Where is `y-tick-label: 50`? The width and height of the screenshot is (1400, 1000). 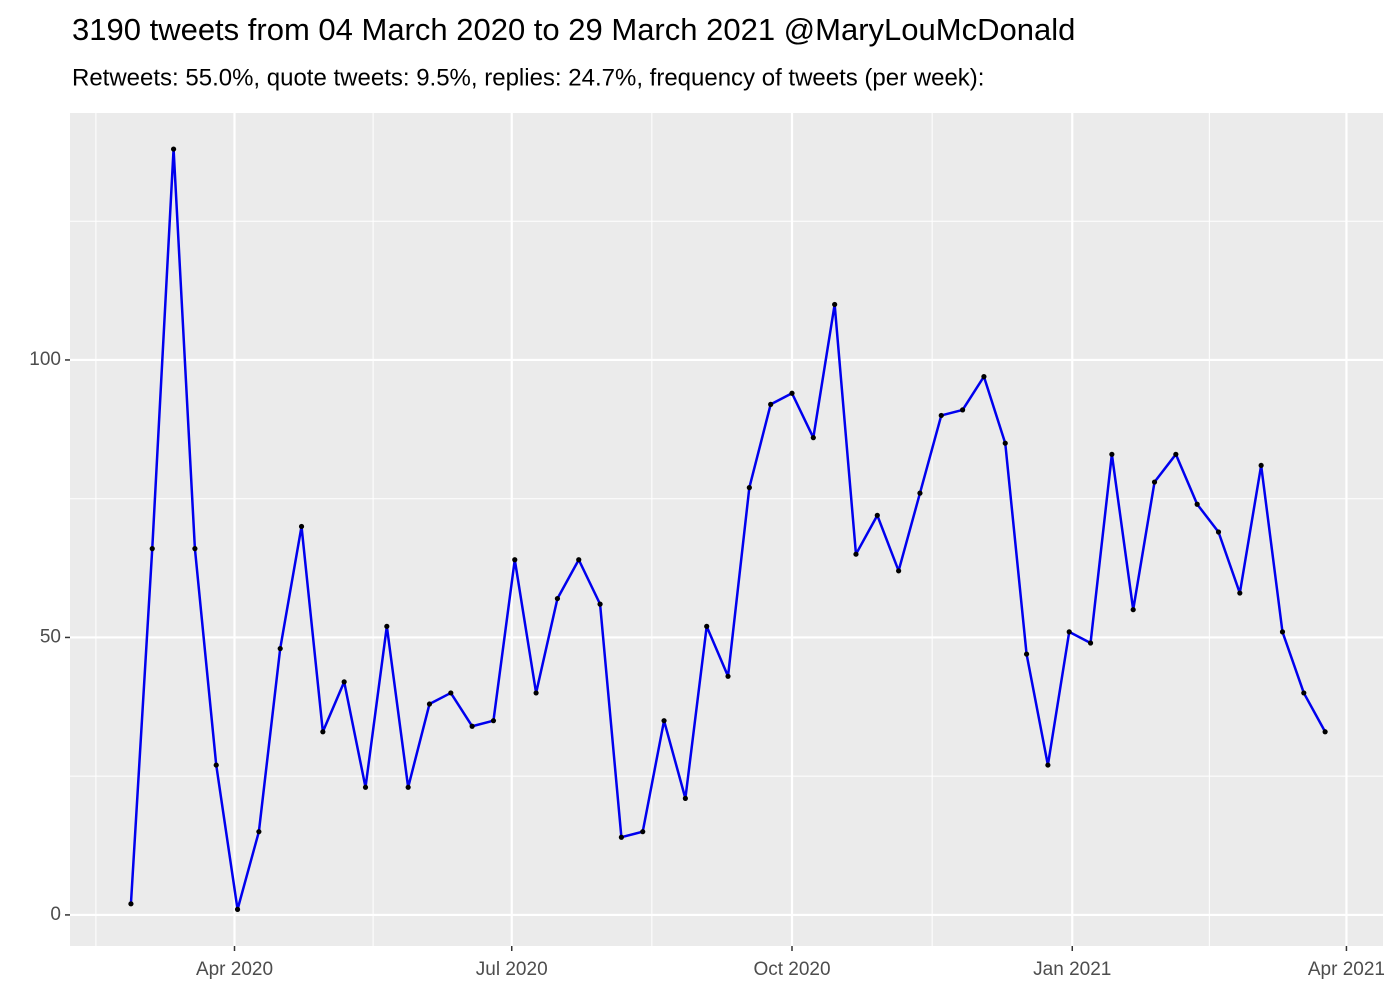 y-tick-label: 50 is located at coordinates (50, 636).